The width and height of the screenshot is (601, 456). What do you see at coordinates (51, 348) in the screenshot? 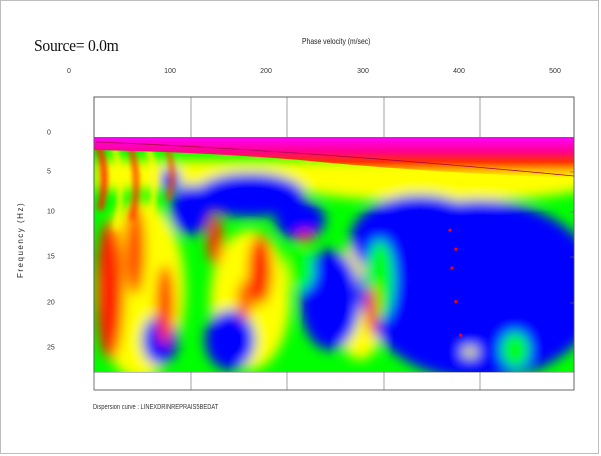
I see `y-tick-label: 25` at bounding box center [51, 348].